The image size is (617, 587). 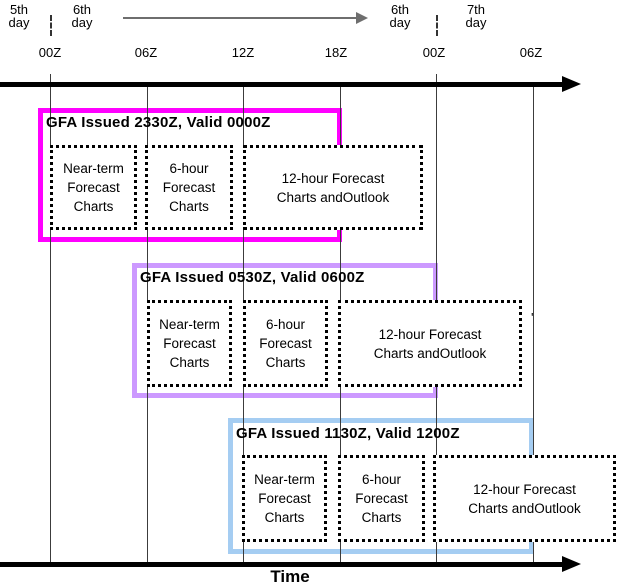 I want to click on day-span-arrow-line, so click(x=239, y=18).